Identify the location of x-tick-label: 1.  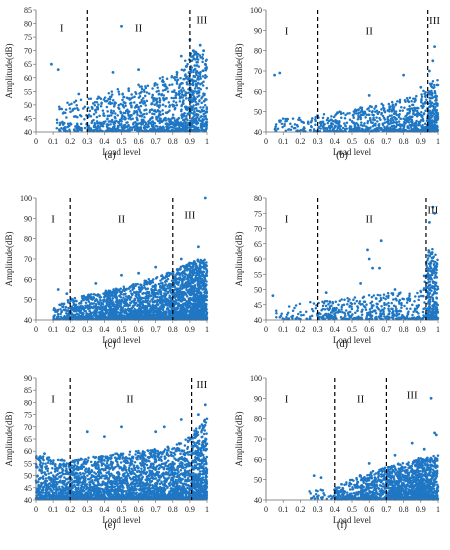
(207, 141).